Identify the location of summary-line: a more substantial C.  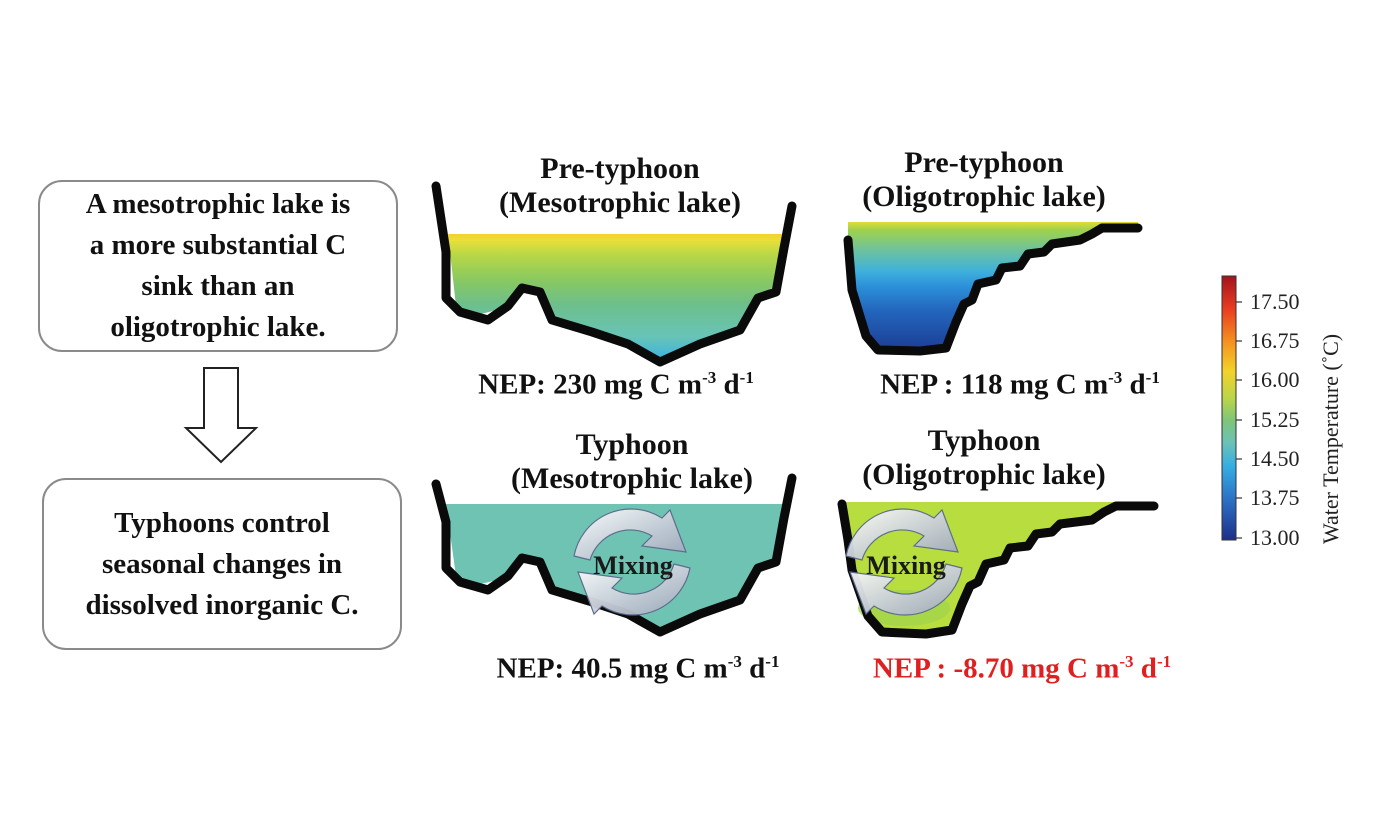
(218, 245).